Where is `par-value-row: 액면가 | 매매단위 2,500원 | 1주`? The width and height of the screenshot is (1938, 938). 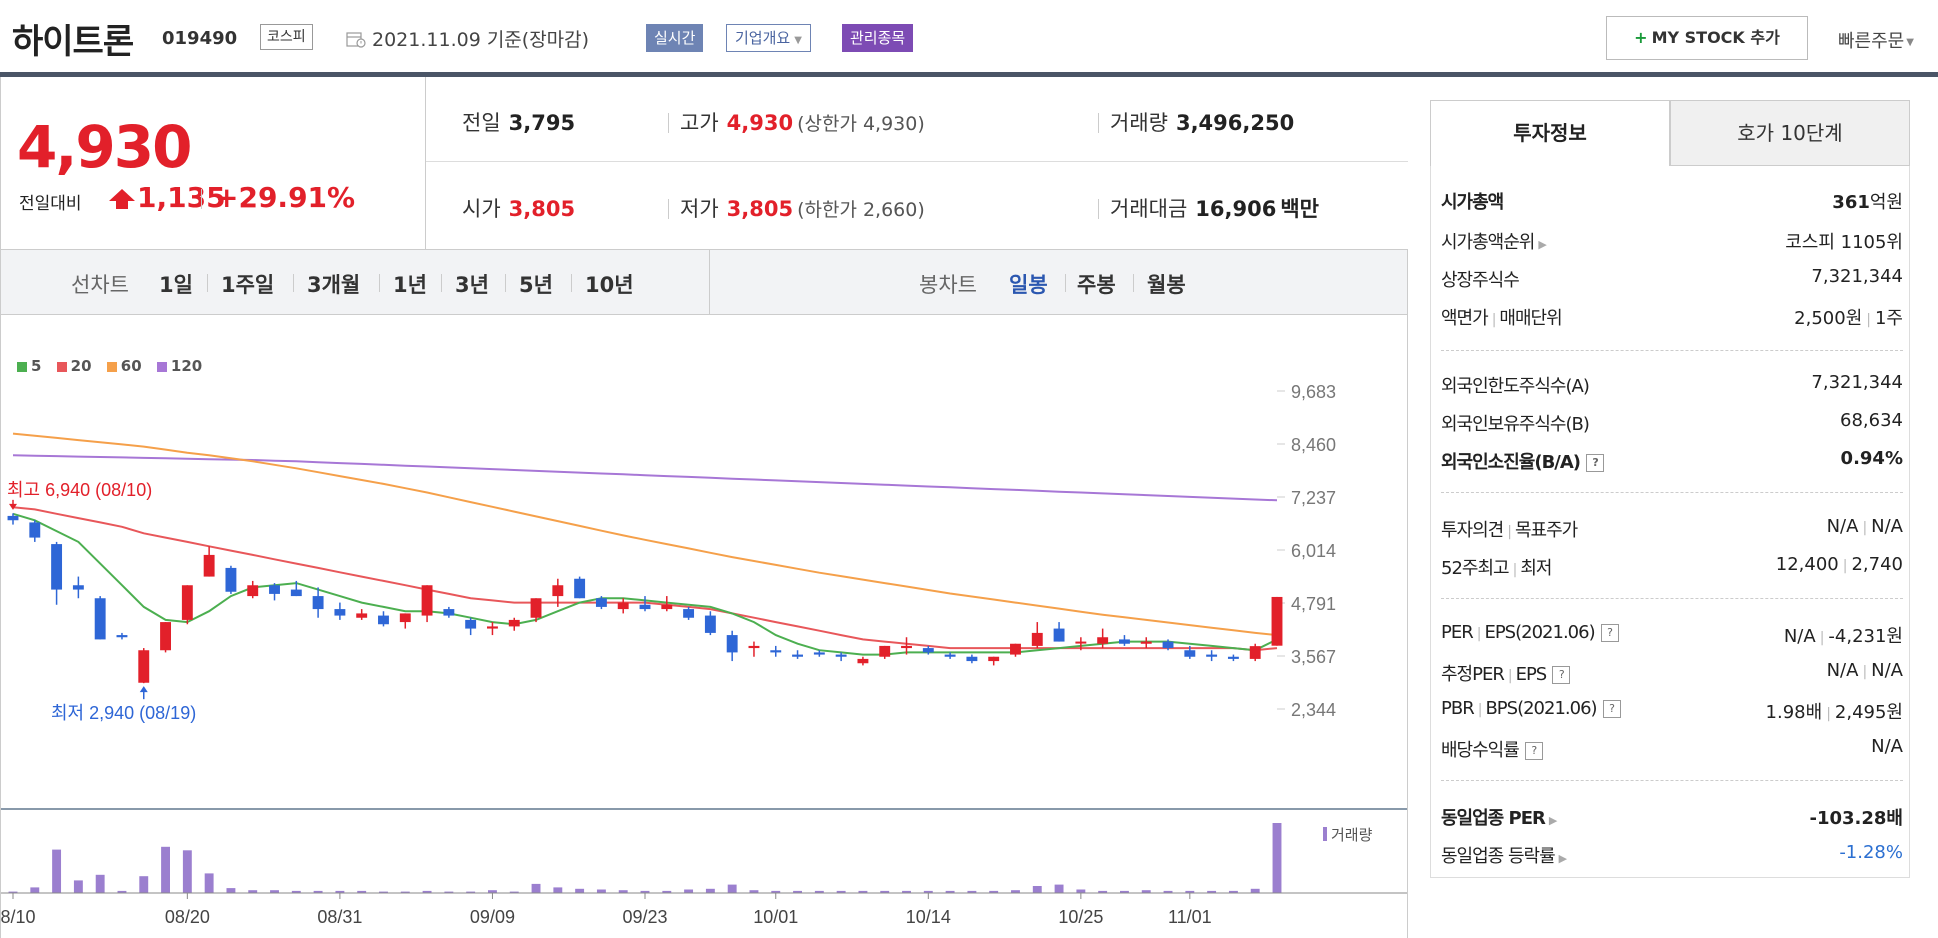 par-value-row: 액면가 | 매매단위 2,500원 | 1주 is located at coordinates (1672, 318).